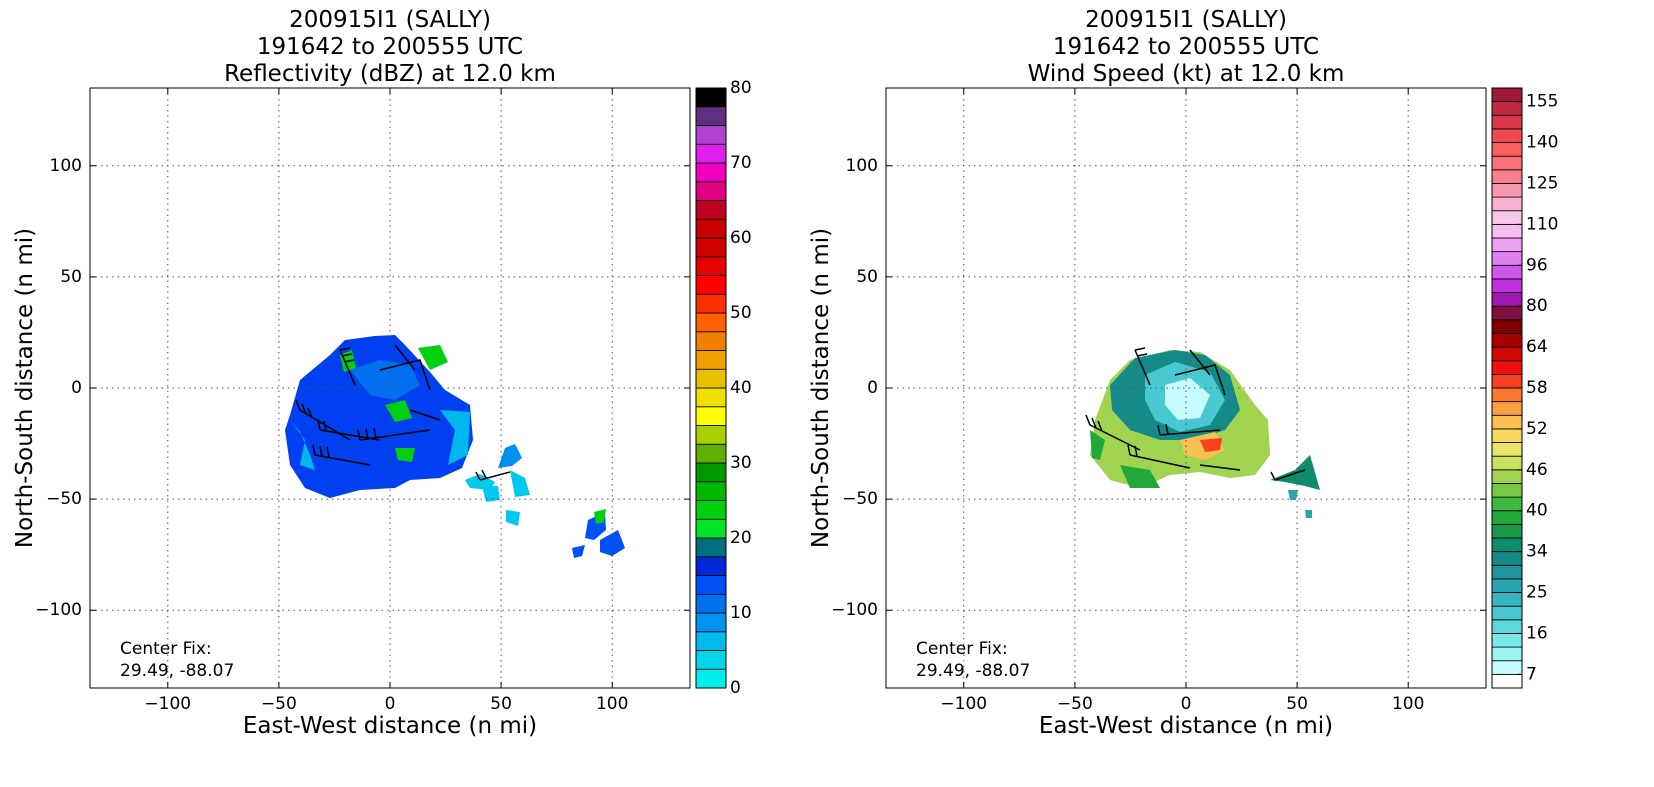  I want to click on colorbar-tick-label: 0, so click(735, 688).